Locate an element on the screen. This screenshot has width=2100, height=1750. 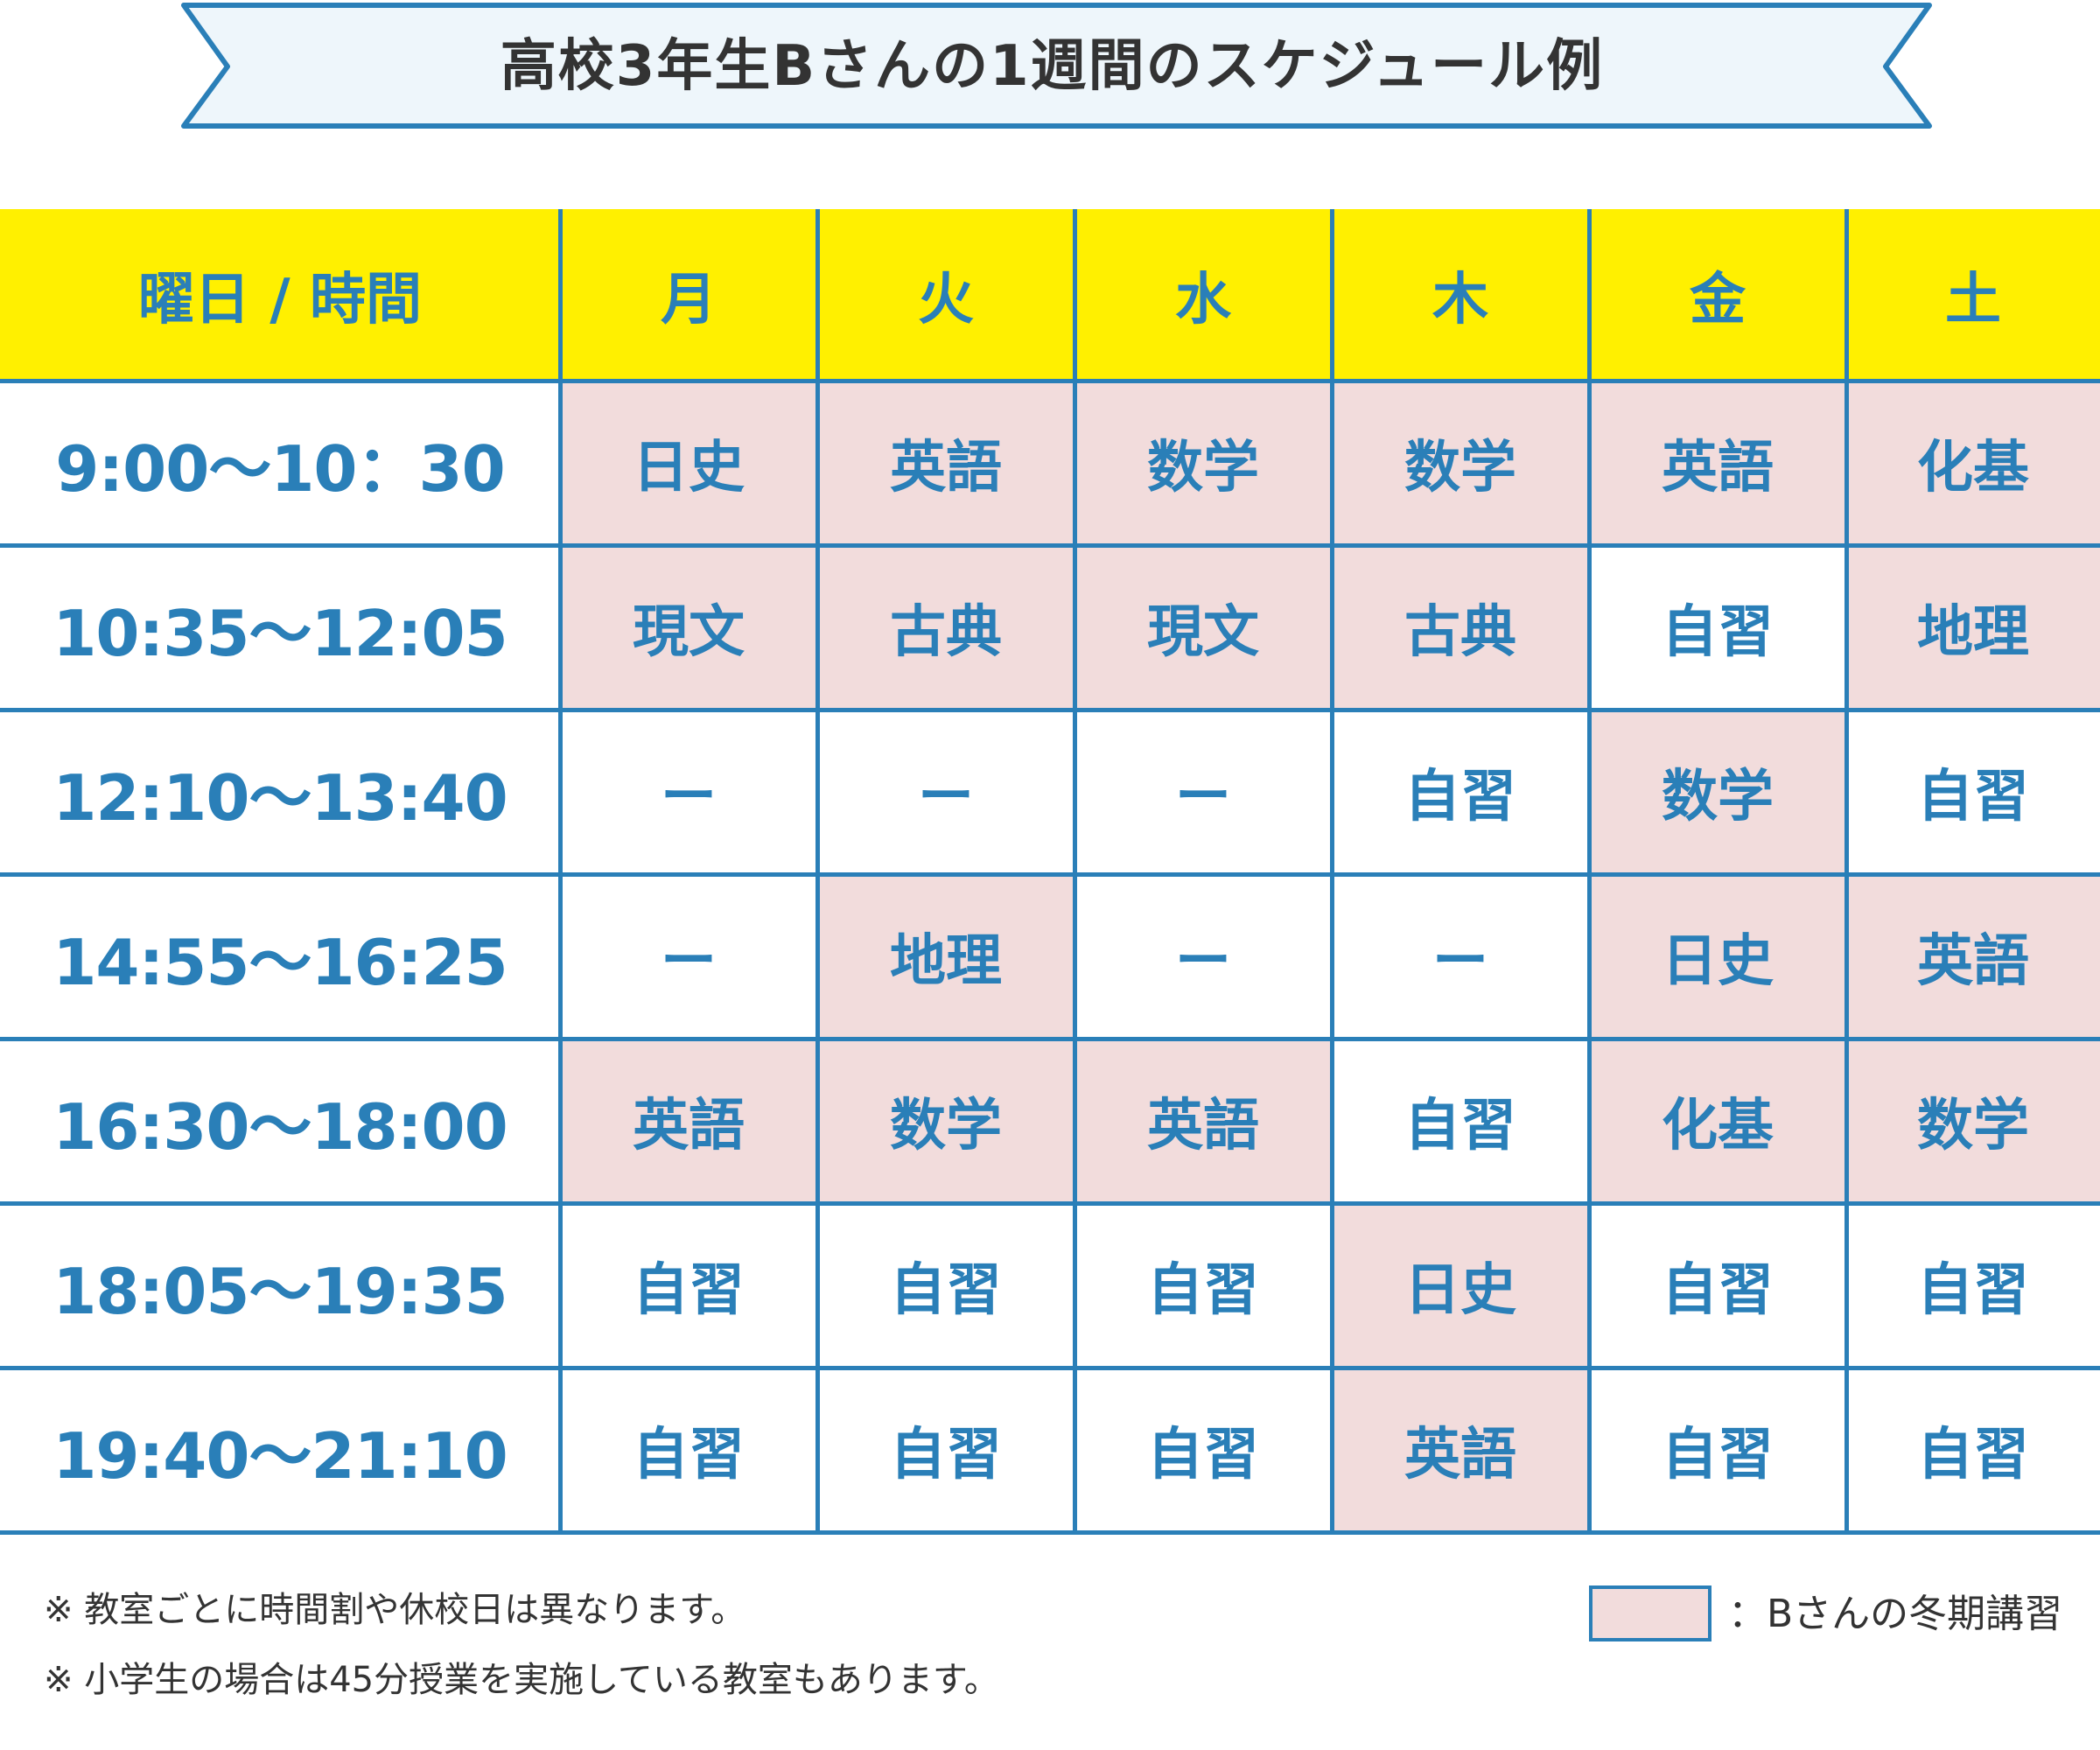
legend-swatch is located at coordinates (1650, 1614).